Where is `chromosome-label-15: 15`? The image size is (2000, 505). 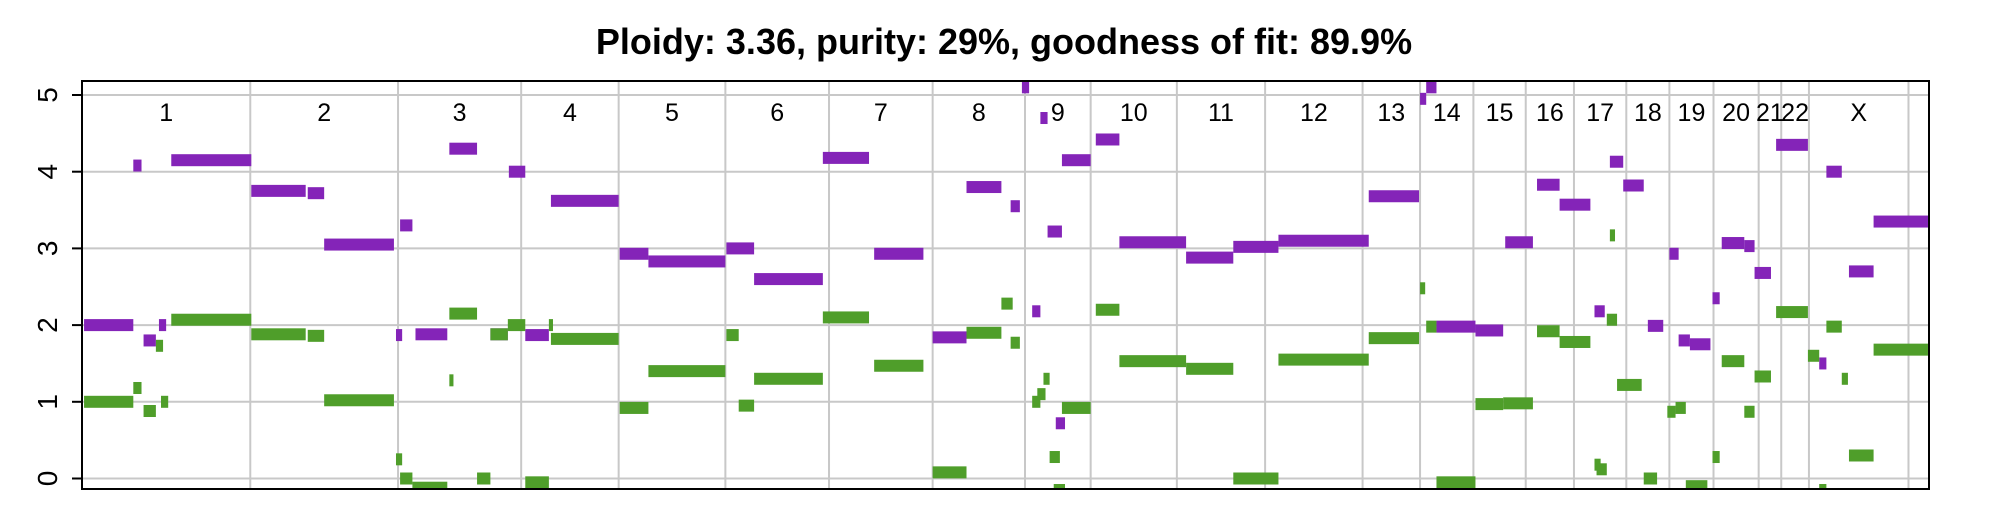 chromosome-label-15: 15 is located at coordinates (1500, 113).